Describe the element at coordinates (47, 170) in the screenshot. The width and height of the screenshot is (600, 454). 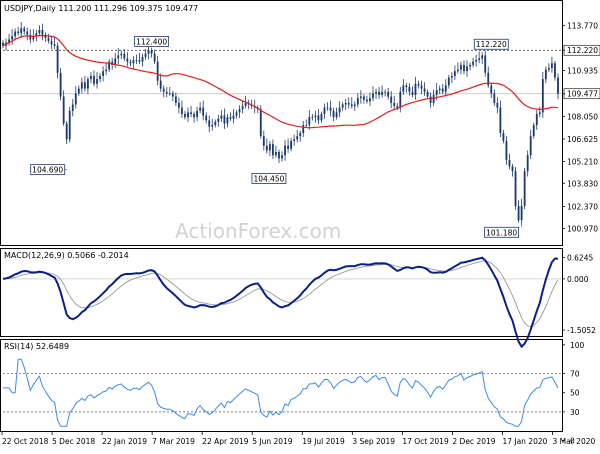
I see `annotation-label: 104.690` at that location.